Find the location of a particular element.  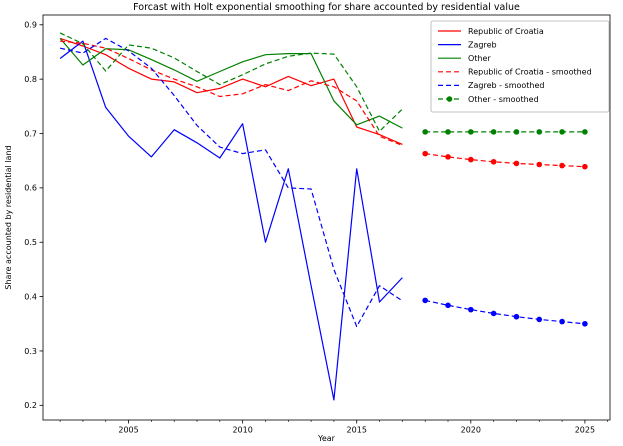

series-line-other is located at coordinates (231, 83).